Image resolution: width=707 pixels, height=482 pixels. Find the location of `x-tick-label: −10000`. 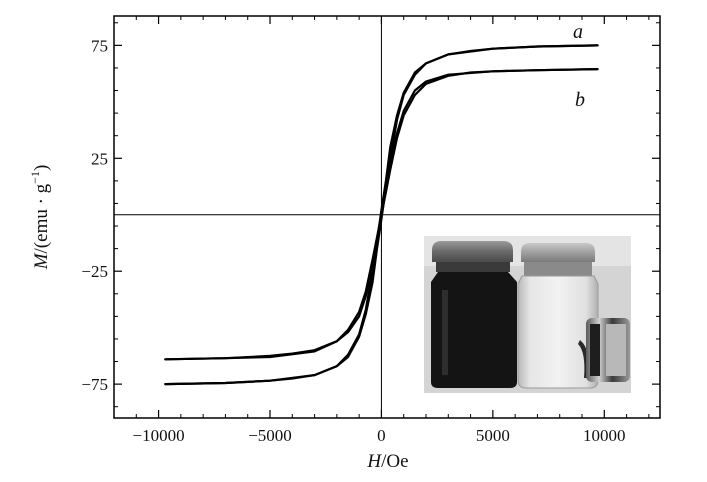

x-tick-label: −10000 is located at coordinates (159, 435).